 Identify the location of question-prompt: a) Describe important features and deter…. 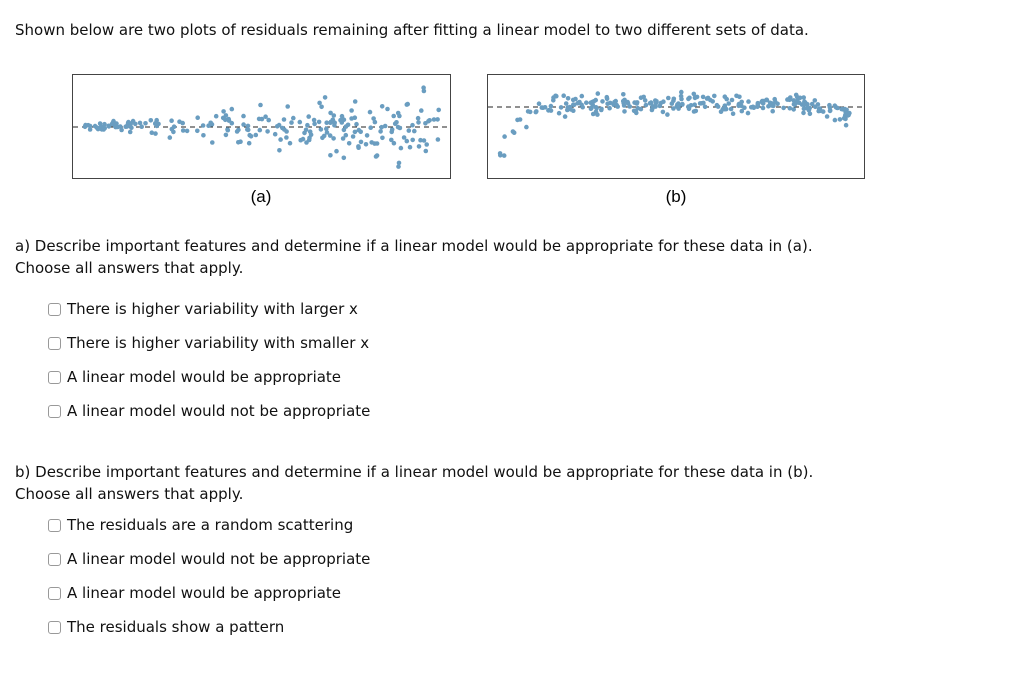
(414, 246).